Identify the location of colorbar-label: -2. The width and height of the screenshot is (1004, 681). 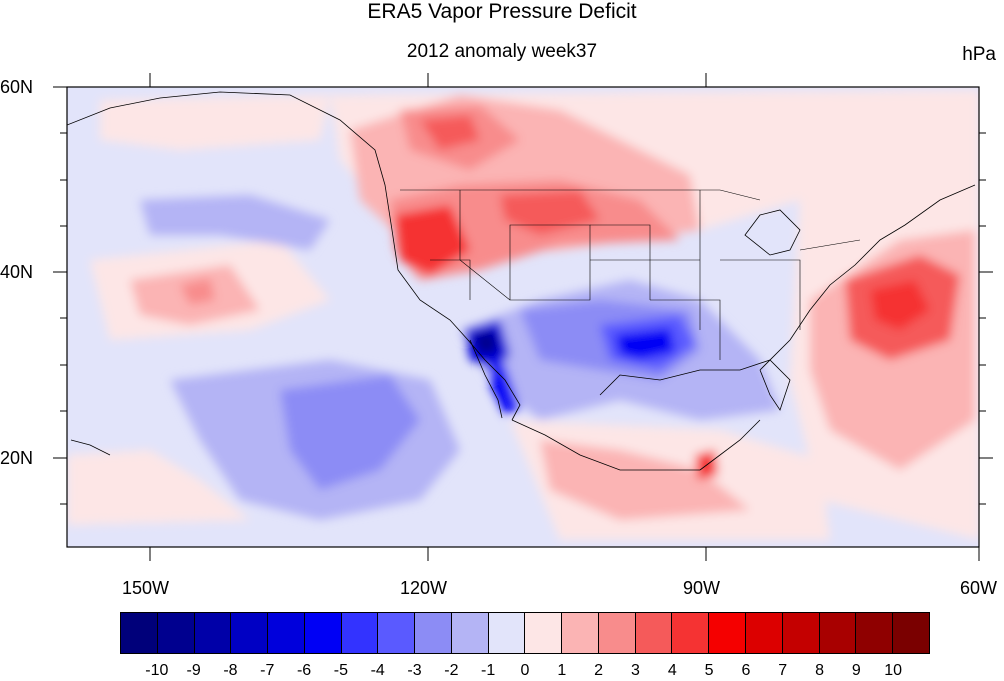
(451, 670).